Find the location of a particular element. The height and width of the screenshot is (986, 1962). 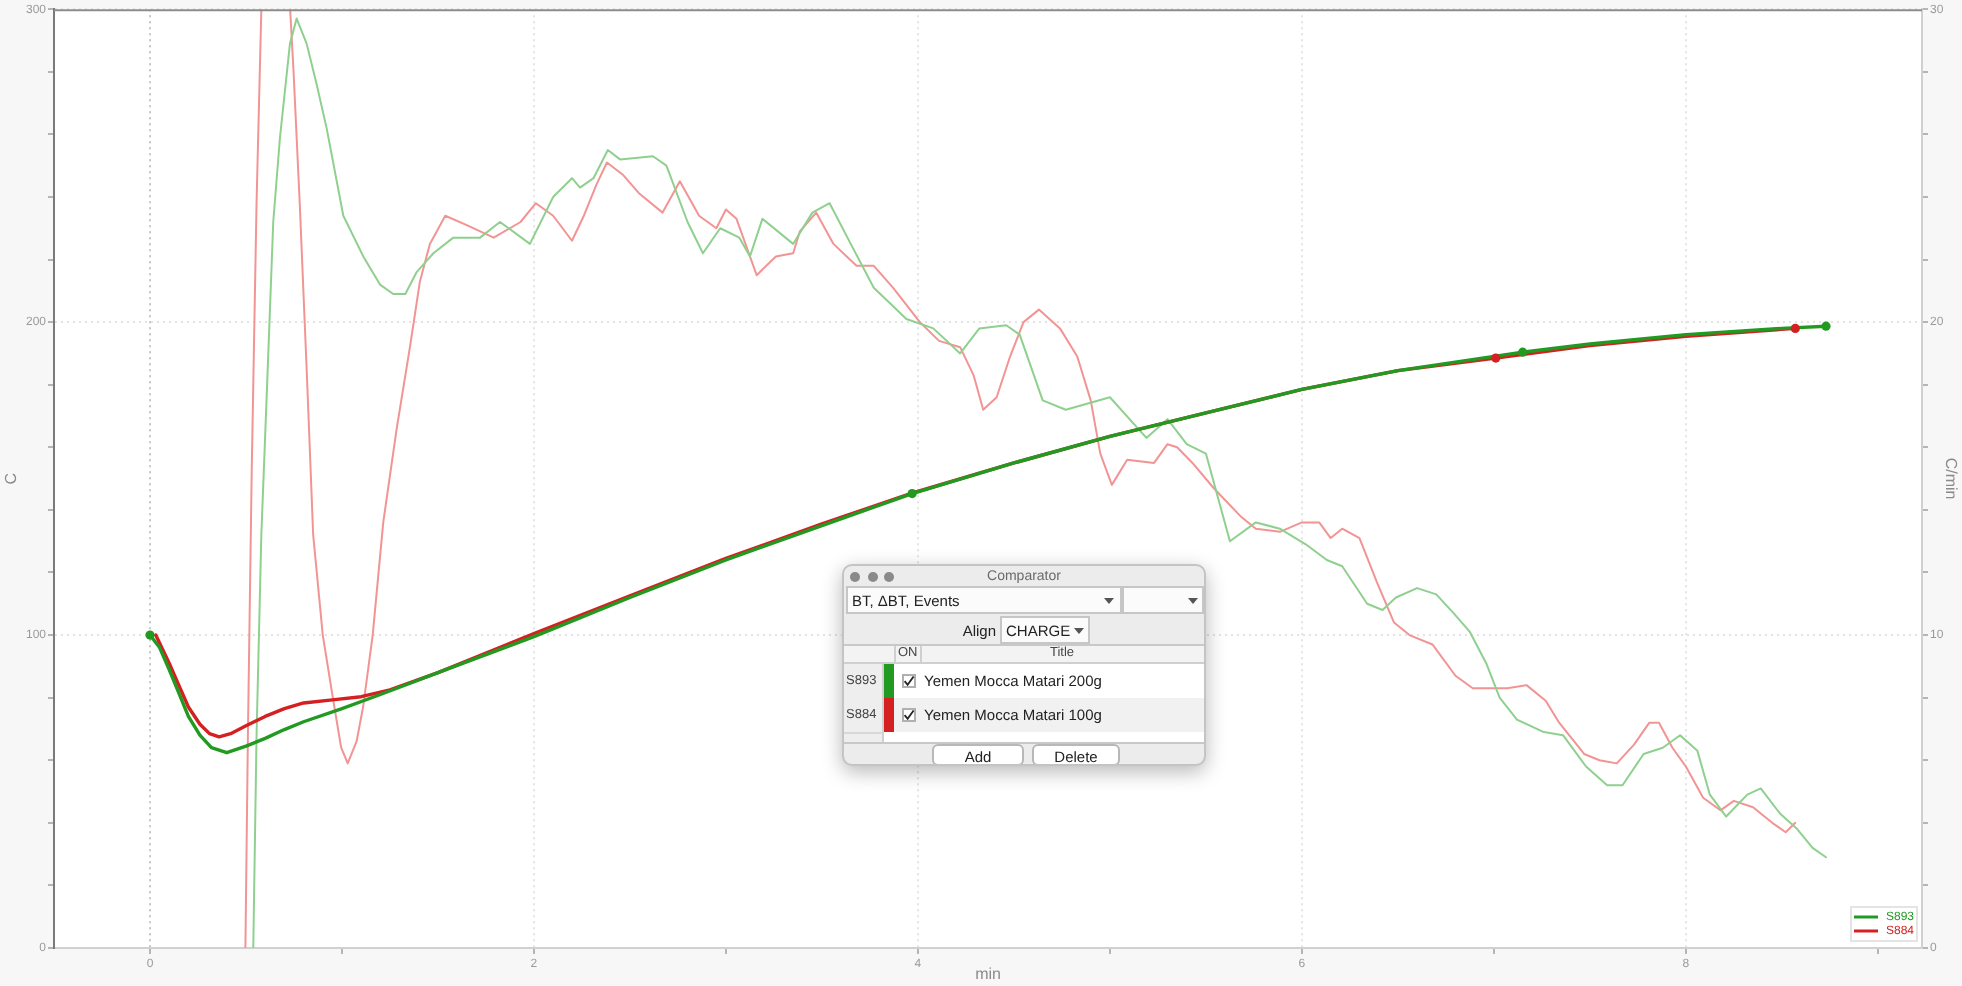

x-axis-title: min is located at coordinates (988, 973).